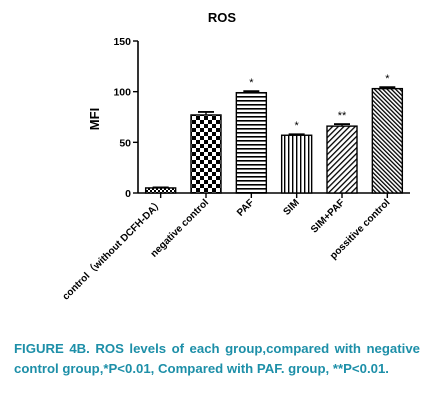  What do you see at coordinates (122, 42) in the screenshot?
I see `y-tick-label: 150` at bounding box center [122, 42].